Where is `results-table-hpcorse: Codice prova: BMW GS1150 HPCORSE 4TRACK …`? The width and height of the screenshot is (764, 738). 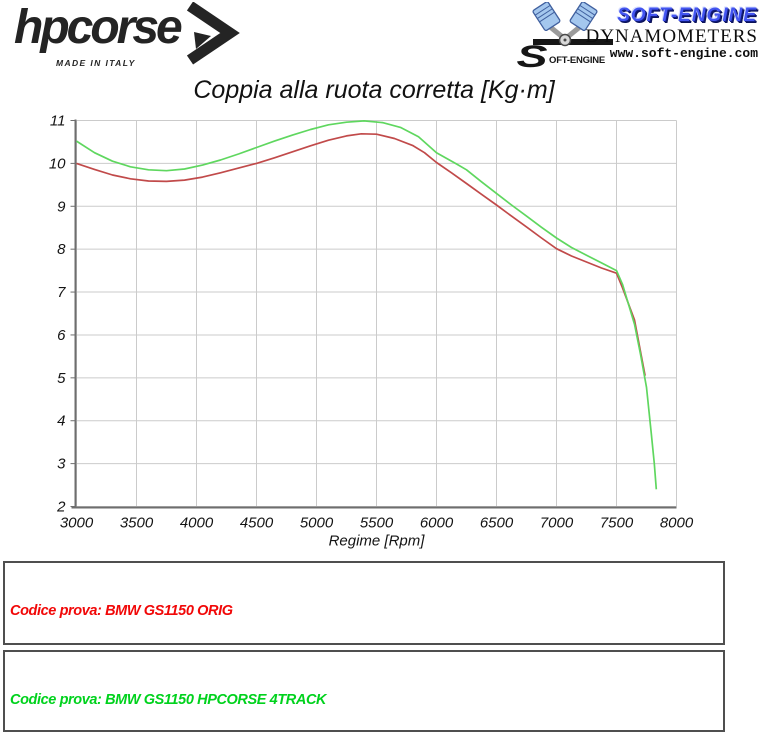 results-table-hpcorse: Codice prova: BMW GS1150 HPCORSE 4TRACK … is located at coordinates (364, 691).